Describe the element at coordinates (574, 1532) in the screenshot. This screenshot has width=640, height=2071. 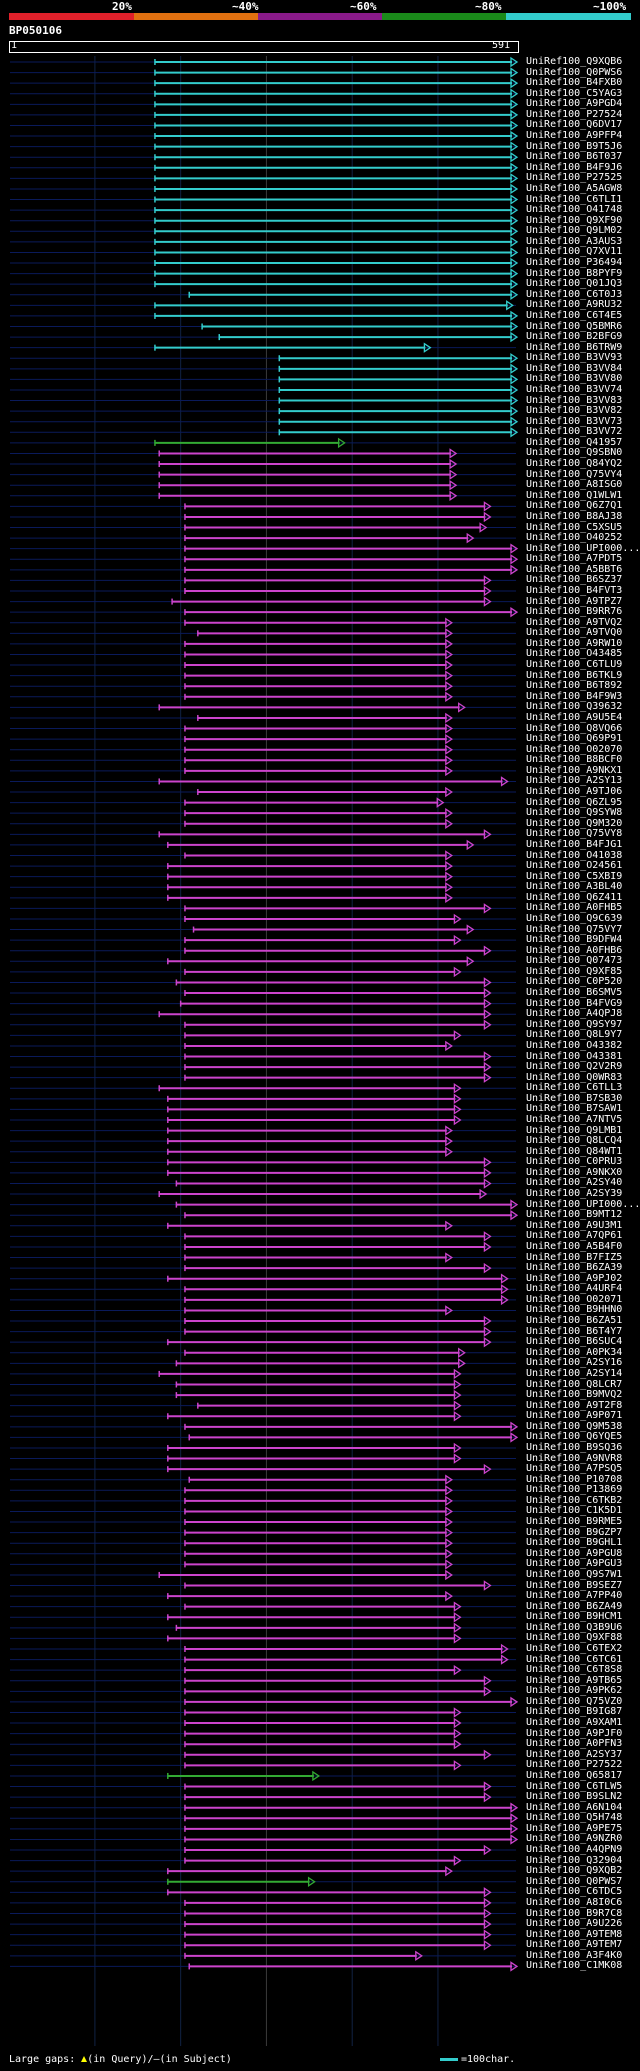
I see `hit-label: UniRef100_B9GZP7` at that location.